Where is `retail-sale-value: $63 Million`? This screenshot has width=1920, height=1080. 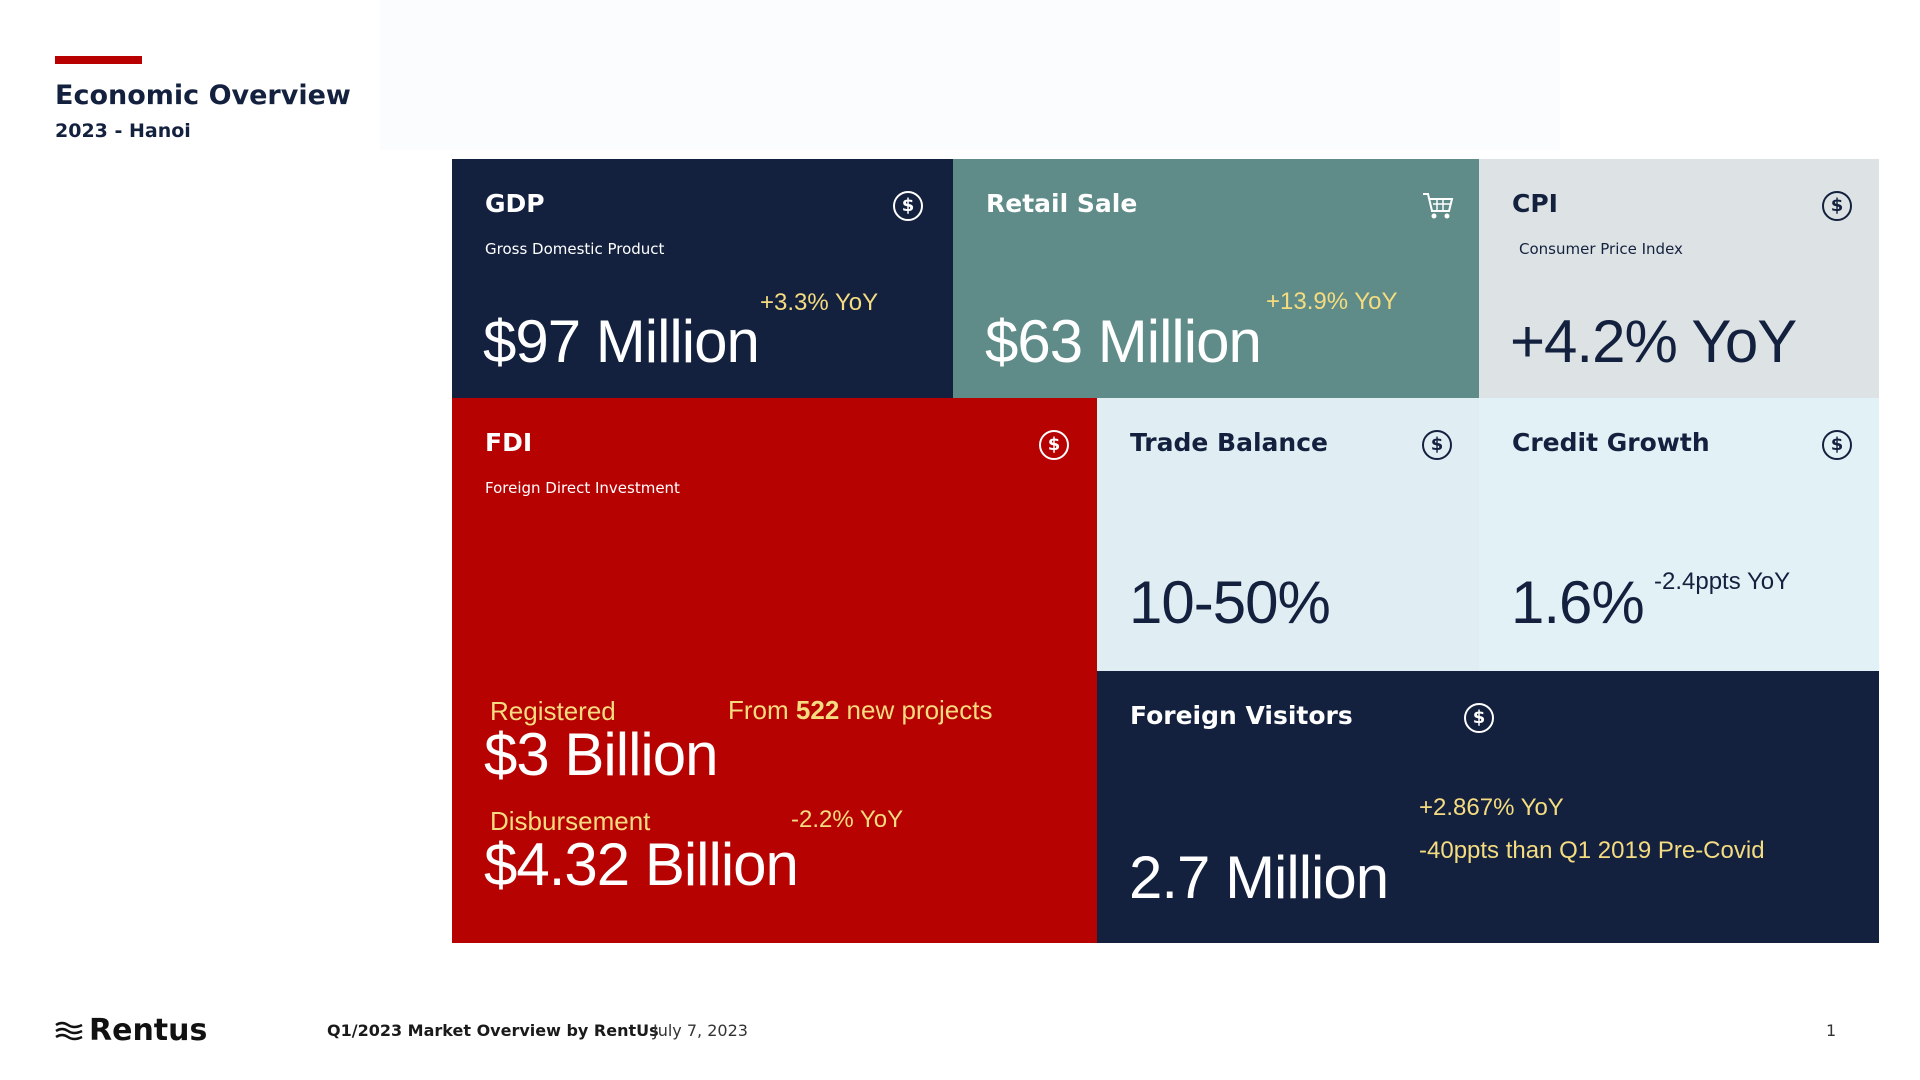
retail-sale-value: $63 Million is located at coordinates (1123, 341).